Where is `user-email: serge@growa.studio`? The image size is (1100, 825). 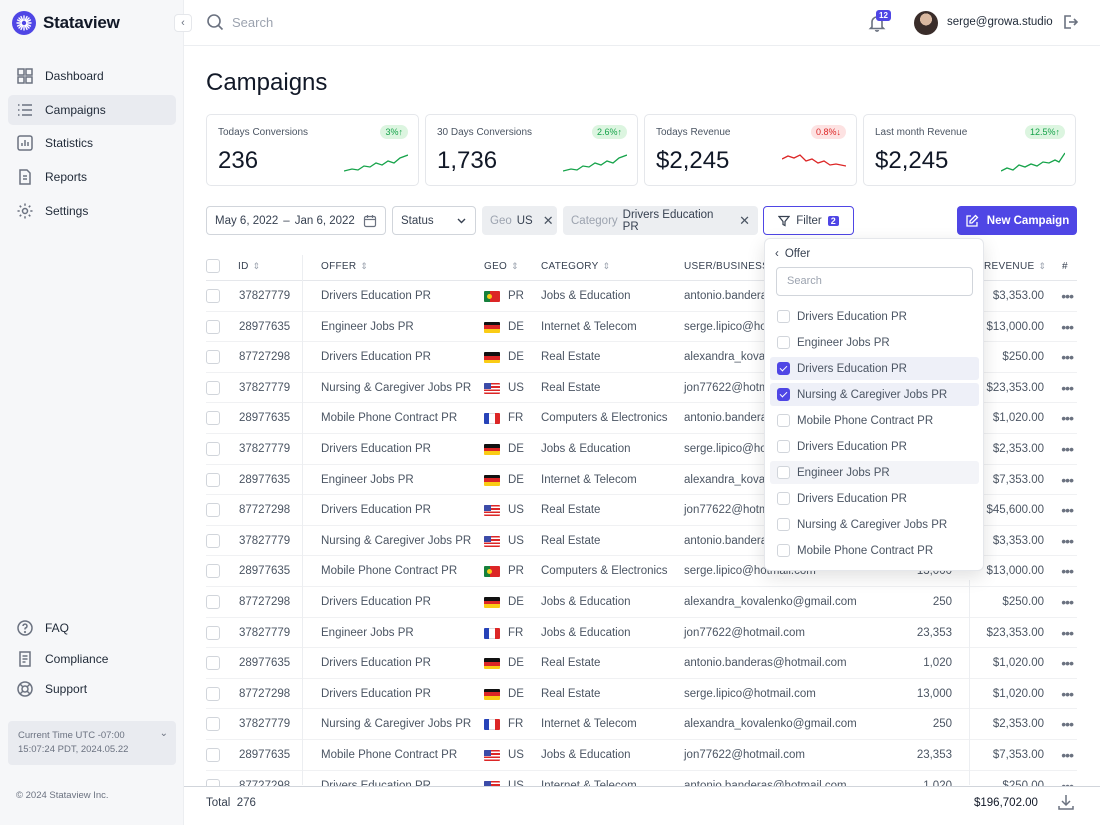
user-email: serge@growa.studio is located at coordinates (1000, 22).